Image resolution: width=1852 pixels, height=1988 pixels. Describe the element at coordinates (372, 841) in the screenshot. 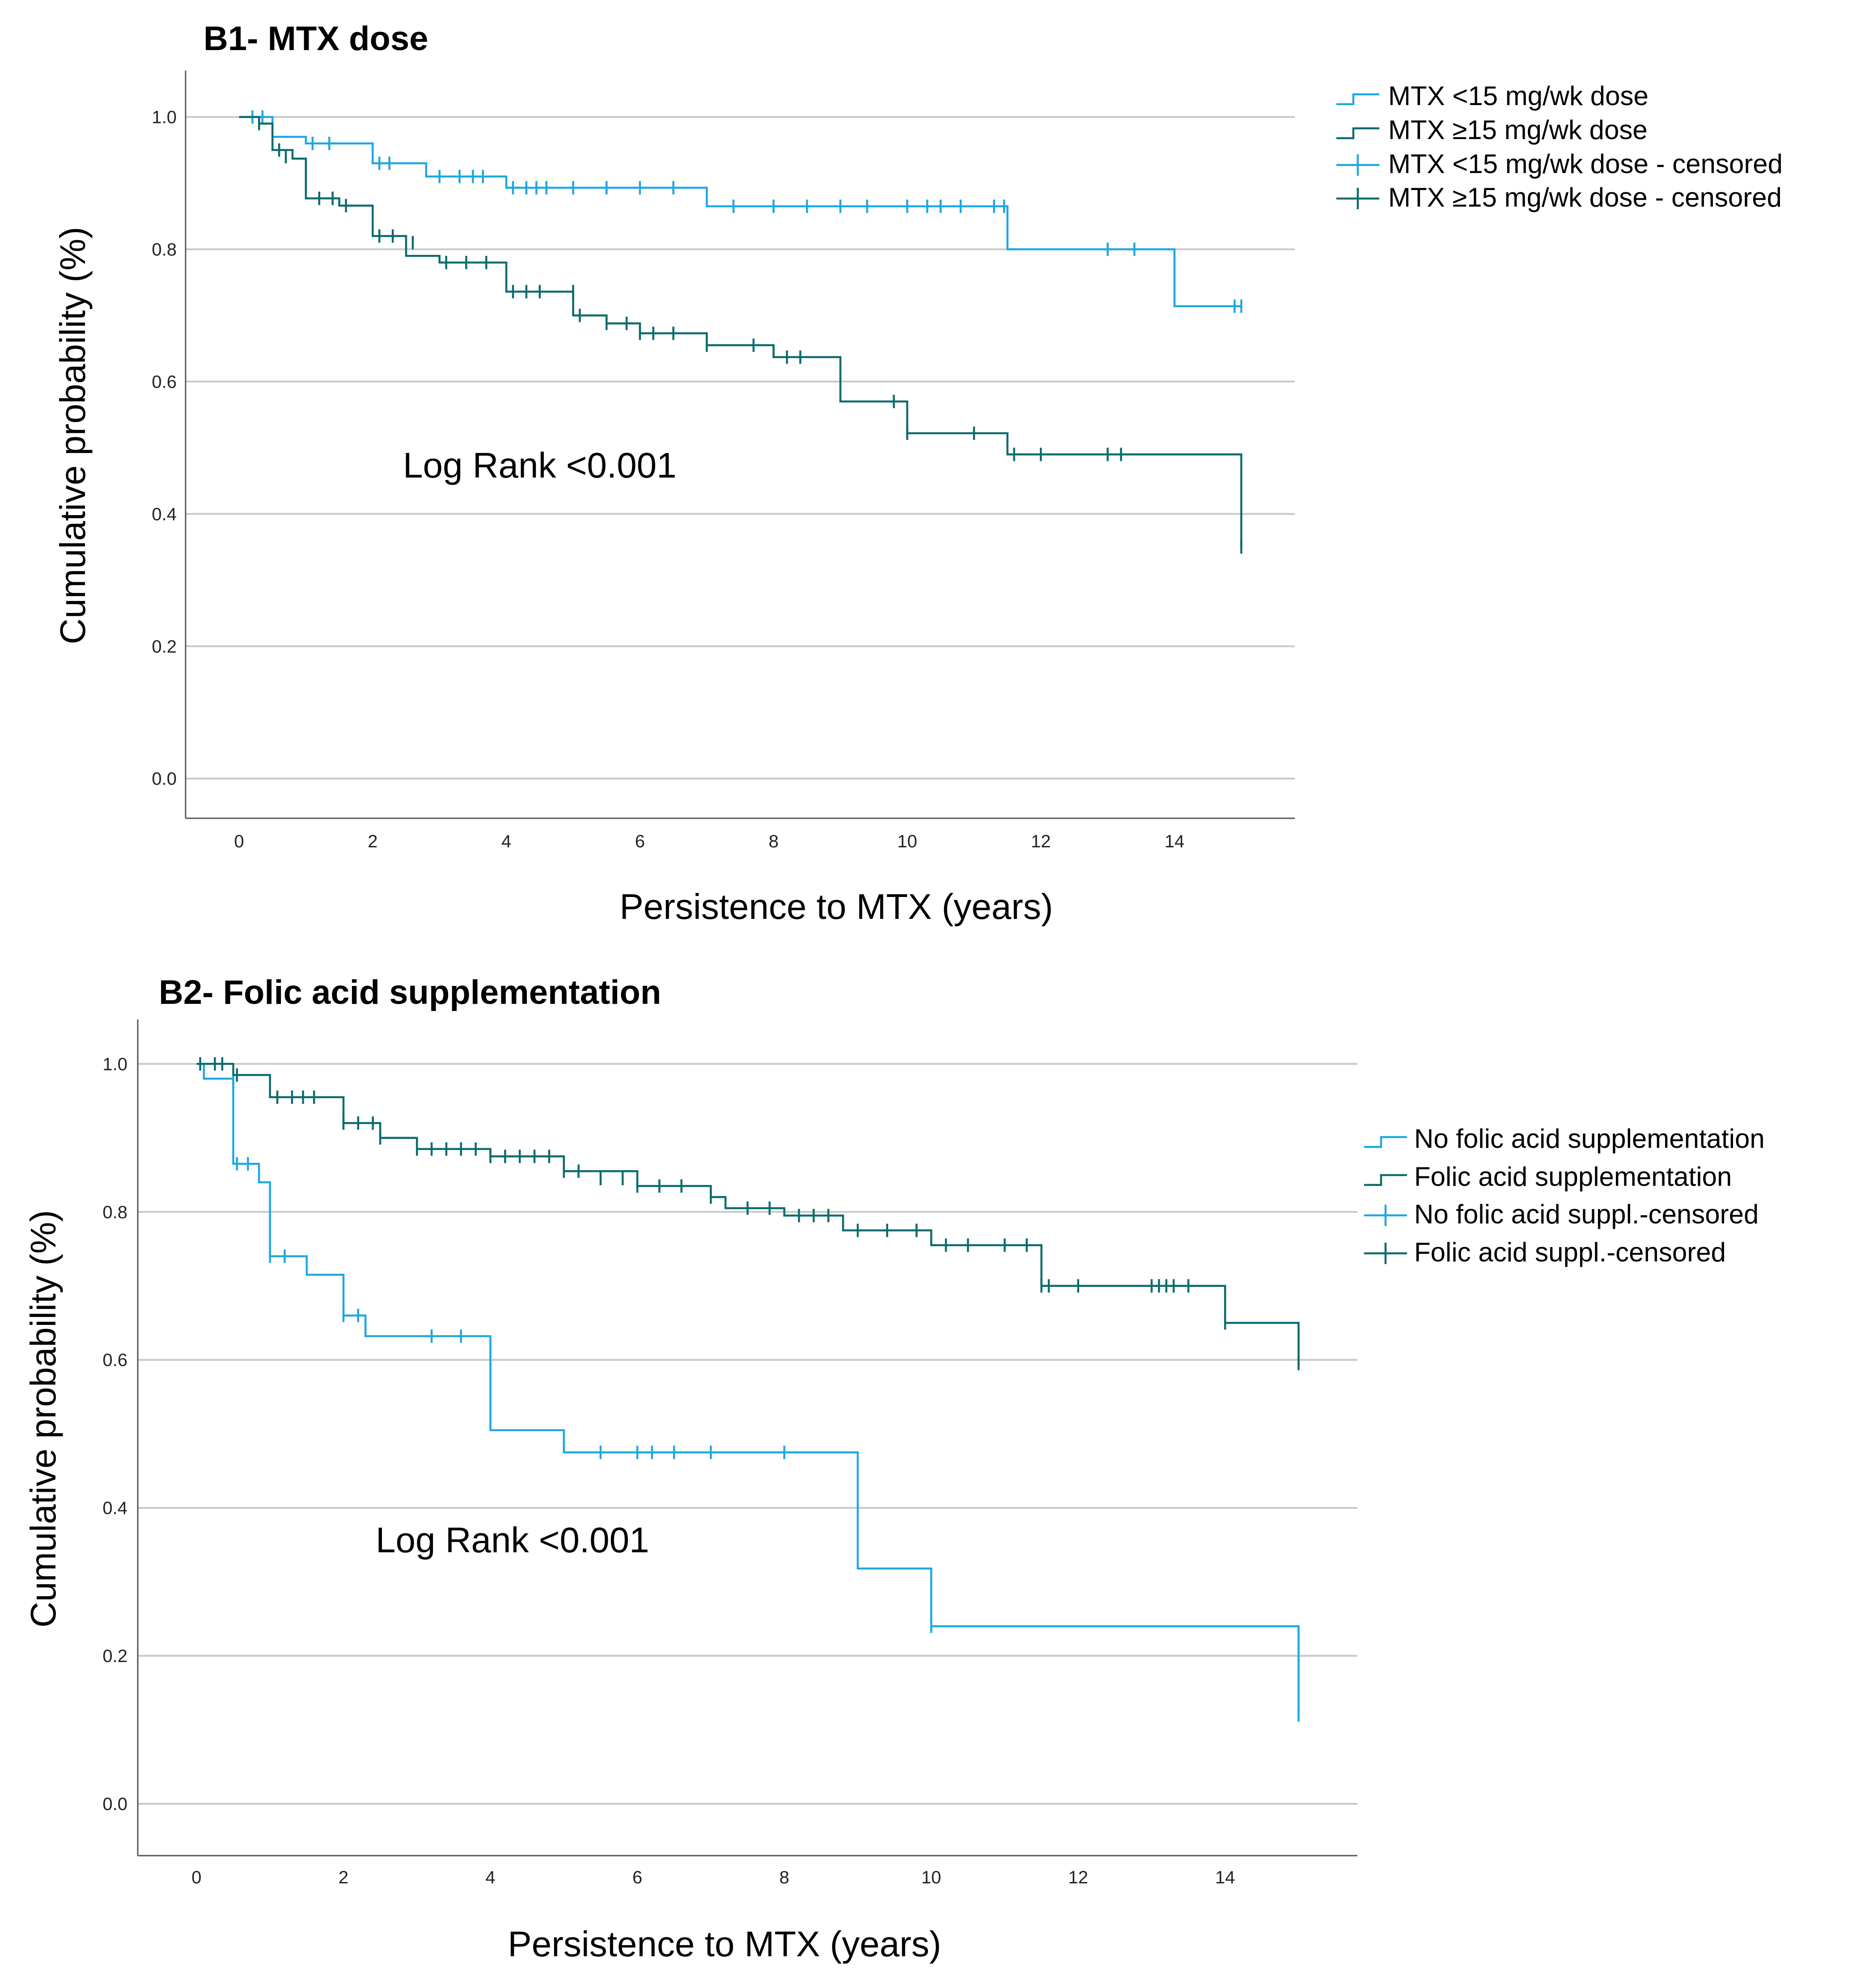

I see `panel-b1-x-tick-label: 2` at that location.